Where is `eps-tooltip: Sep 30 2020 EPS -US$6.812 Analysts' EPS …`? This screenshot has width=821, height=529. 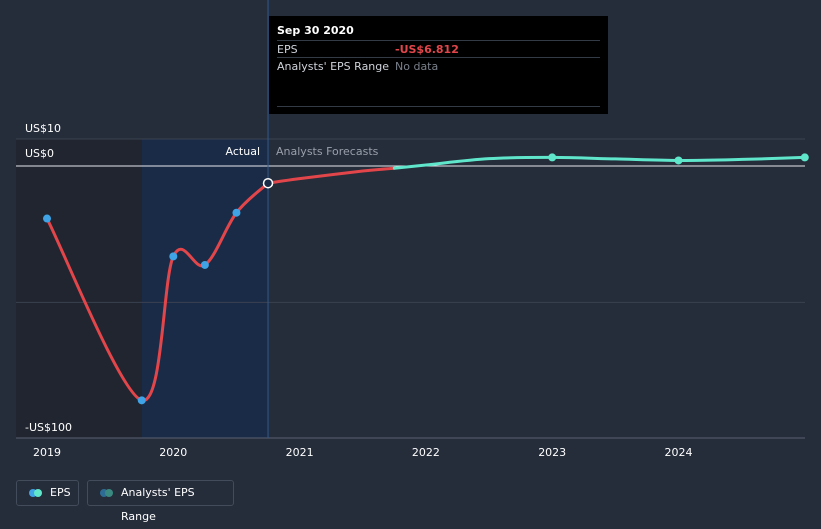 eps-tooltip: Sep 30 2020 EPS -US$6.812 Analysts' EPS … is located at coordinates (438, 65).